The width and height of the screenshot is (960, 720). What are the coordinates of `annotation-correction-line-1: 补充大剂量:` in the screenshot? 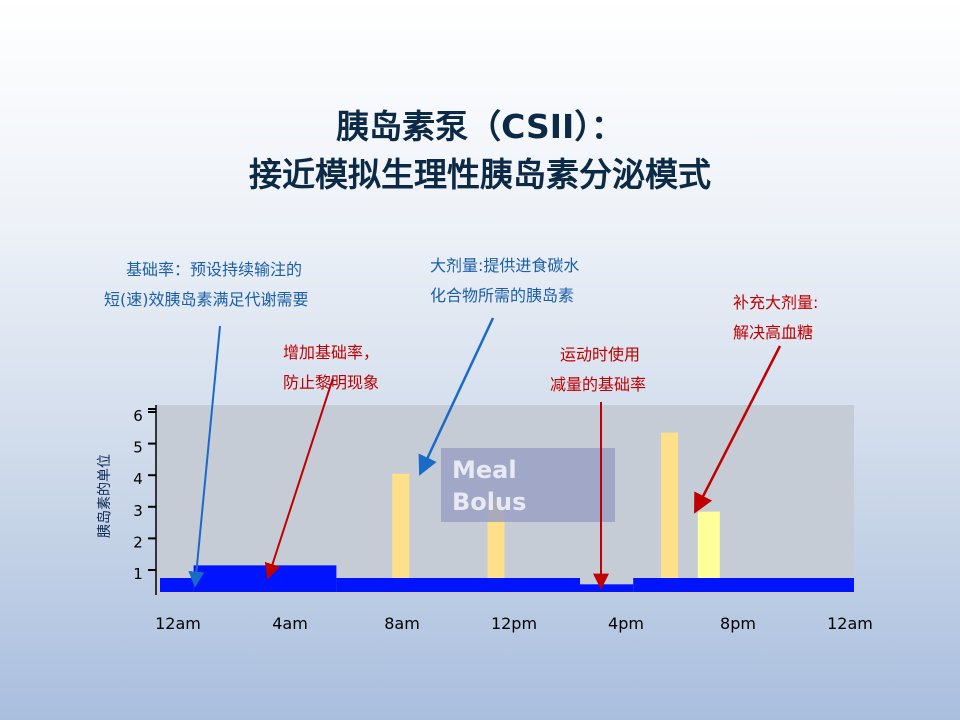 It's located at (776, 302).